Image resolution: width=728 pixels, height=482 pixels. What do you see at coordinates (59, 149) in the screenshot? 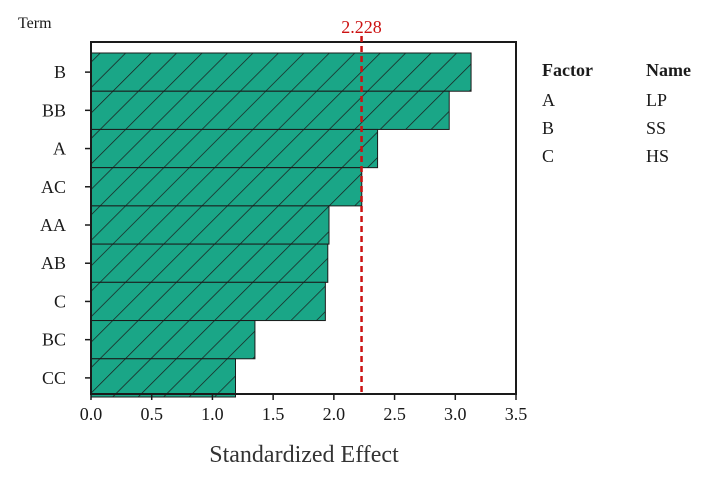
I see `category-label-A: A` at bounding box center [59, 149].